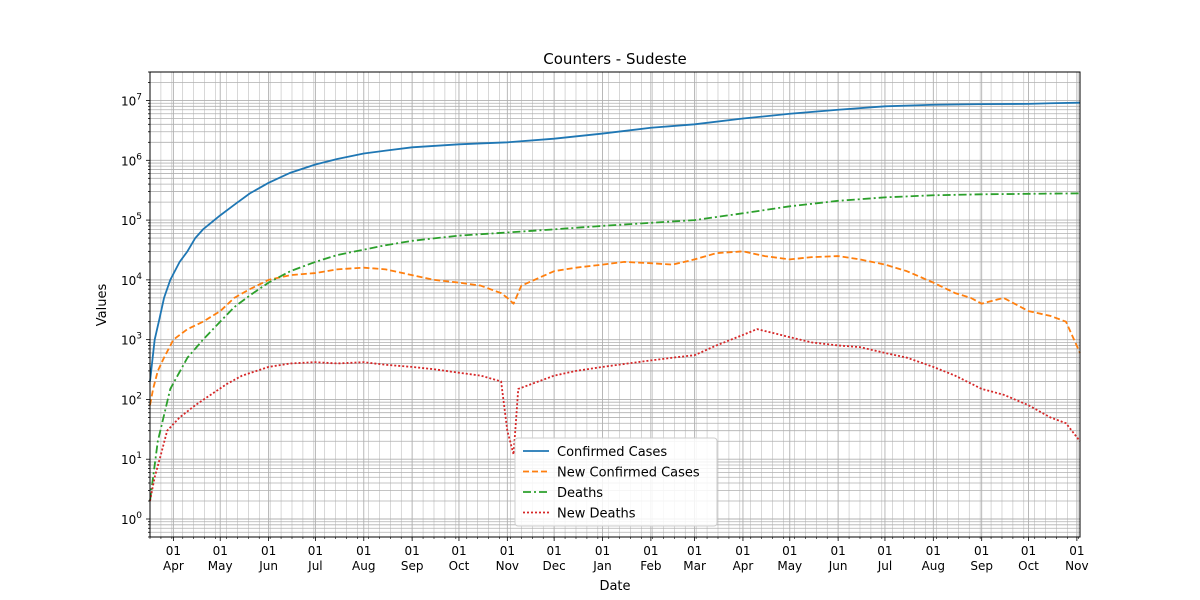 This screenshot has width=1200, height=600. Describe the element at coordinates (596, 514) in the screenshot. I see `legend-label: New Deaths` at that location.